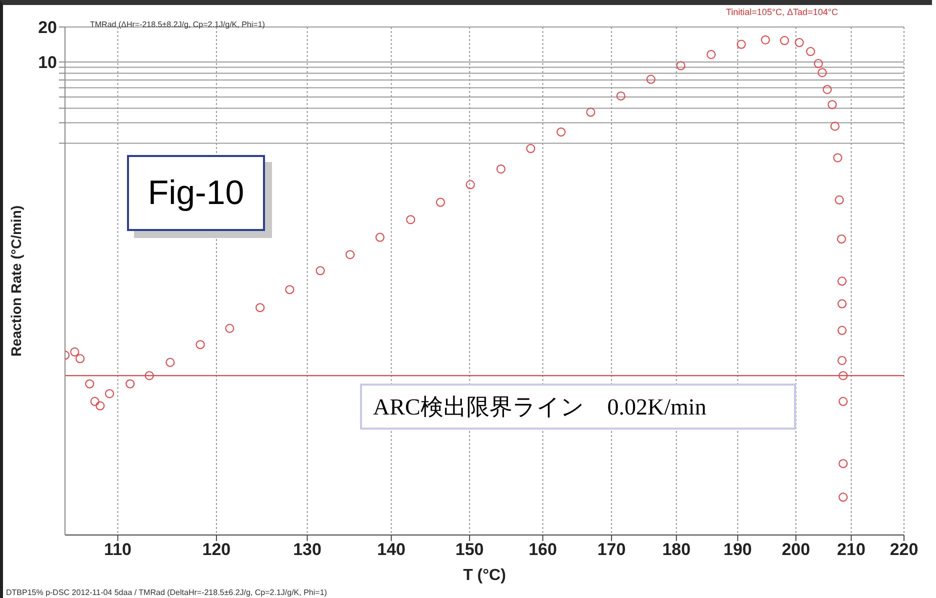 The height and width of the screenshot is (598, 936). What do you see at coordinates (738, 550) in the screenshot?
I see `x-tick-label: 190` at bounding box center [738, 550].